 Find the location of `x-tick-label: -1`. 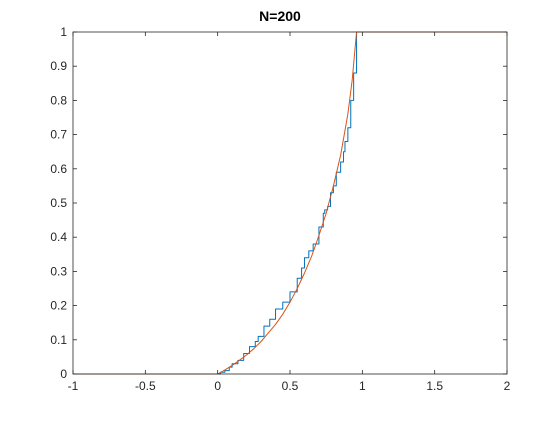

x-tick-label: -1 is located at coordinates (73, 386).